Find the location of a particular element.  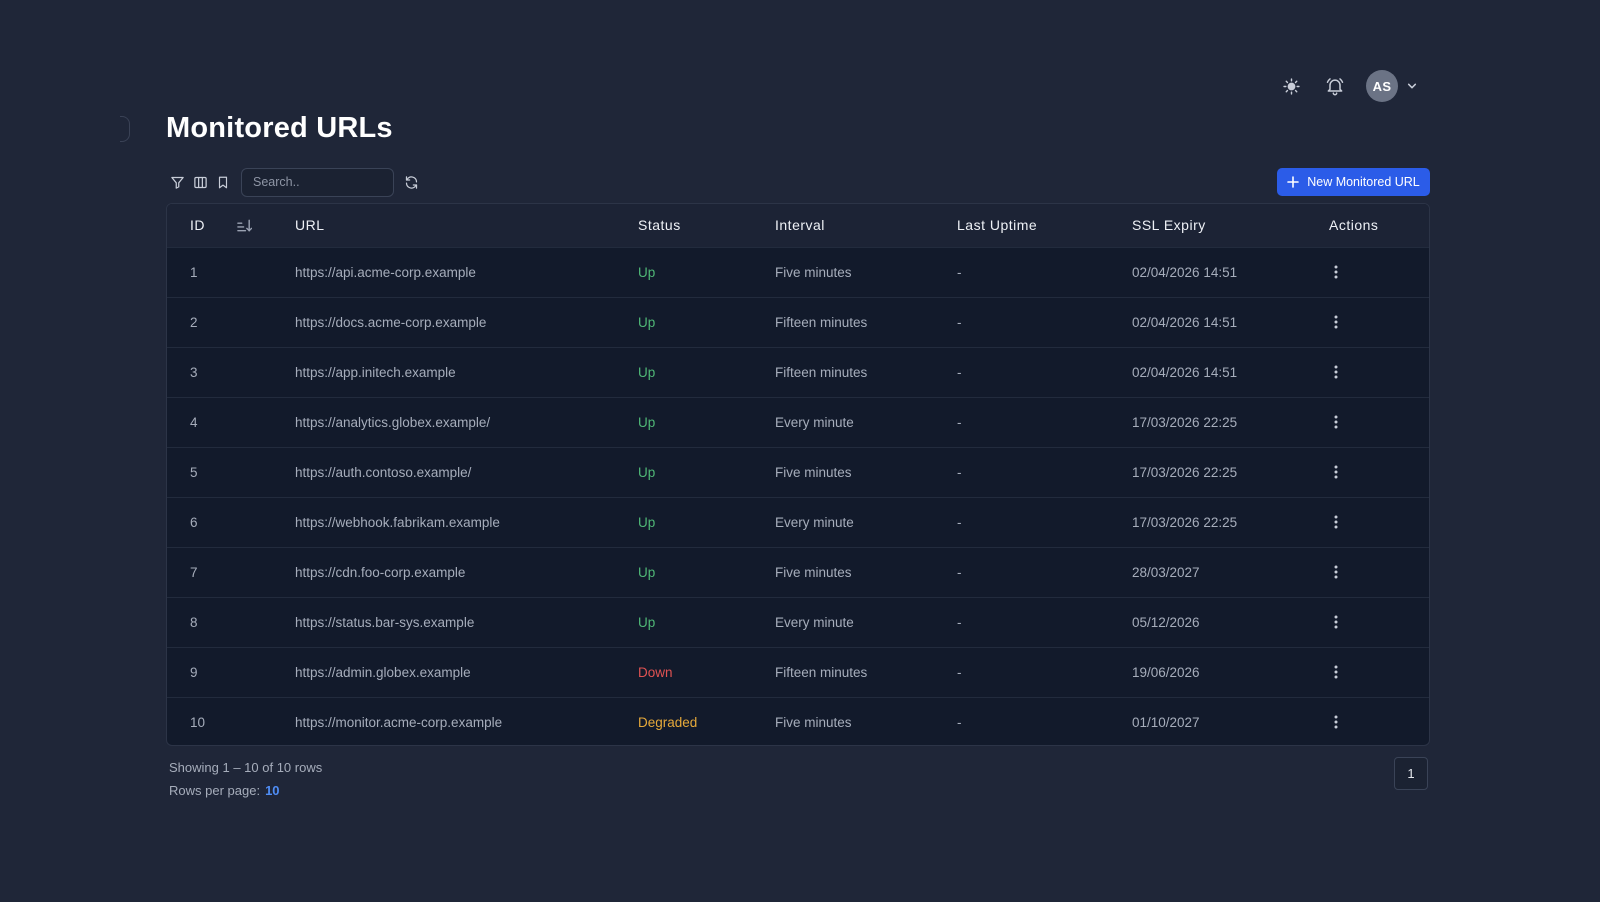

pagination-page-button: 1 is located at coordinates (1411, 773).